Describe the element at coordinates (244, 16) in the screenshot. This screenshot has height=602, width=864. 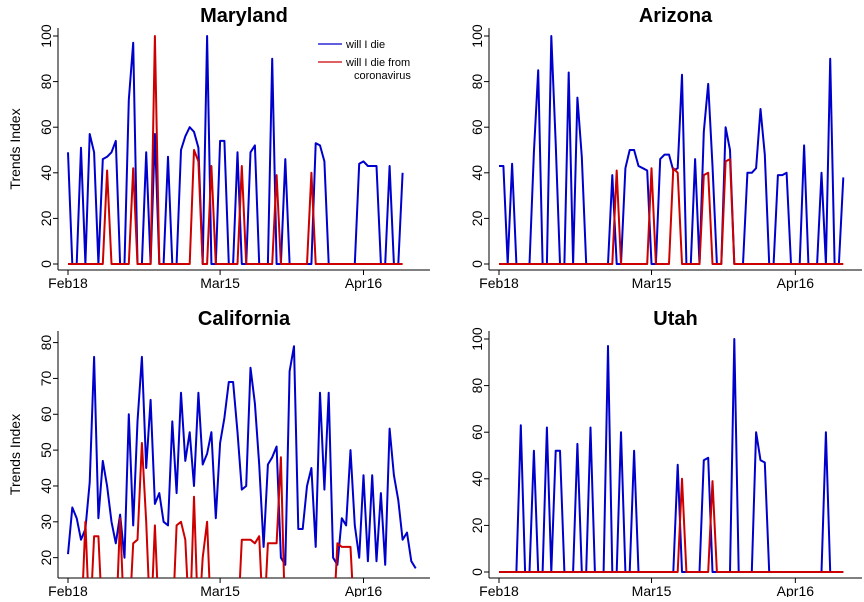
I see `chart-title: Maryland` at that location.